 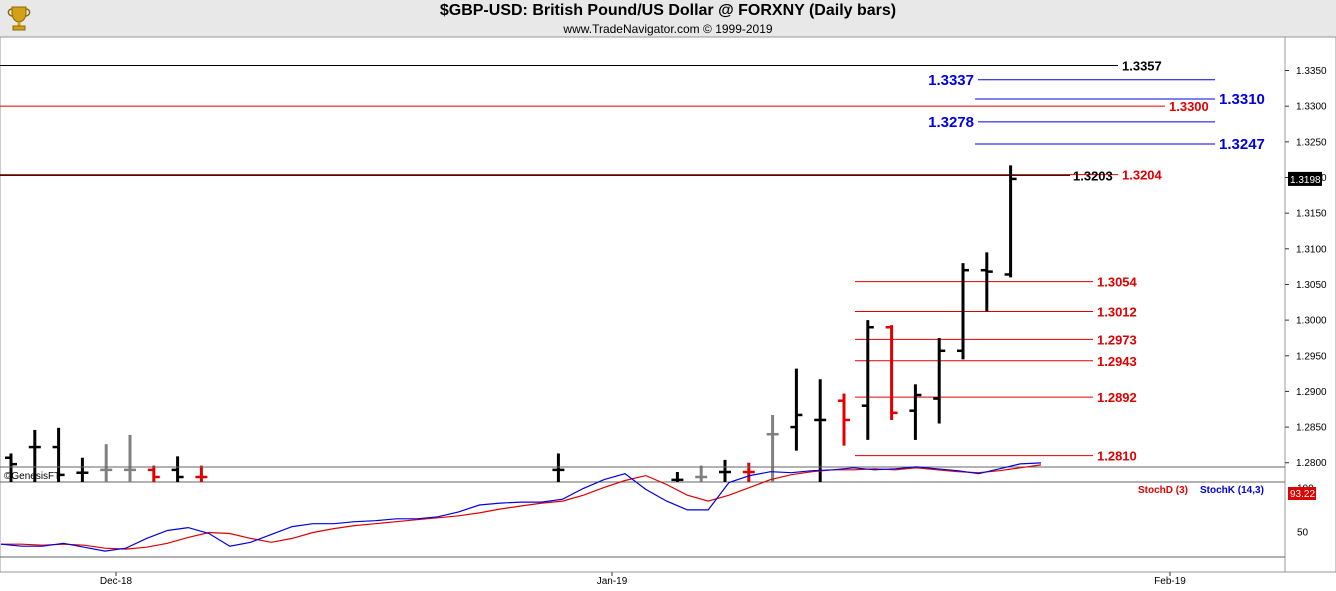 What do you see at coordinates (1311, 356) in the screenshot?
I see `y-tick-label: 1.2950` at bounding box center [1311, 356].